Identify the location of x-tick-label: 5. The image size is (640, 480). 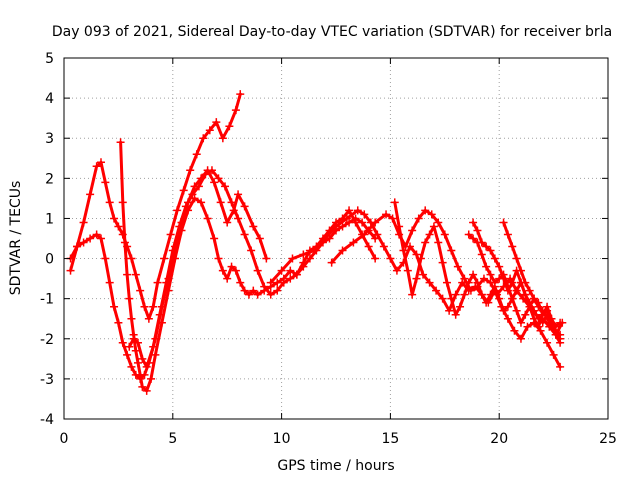
(172, 439).